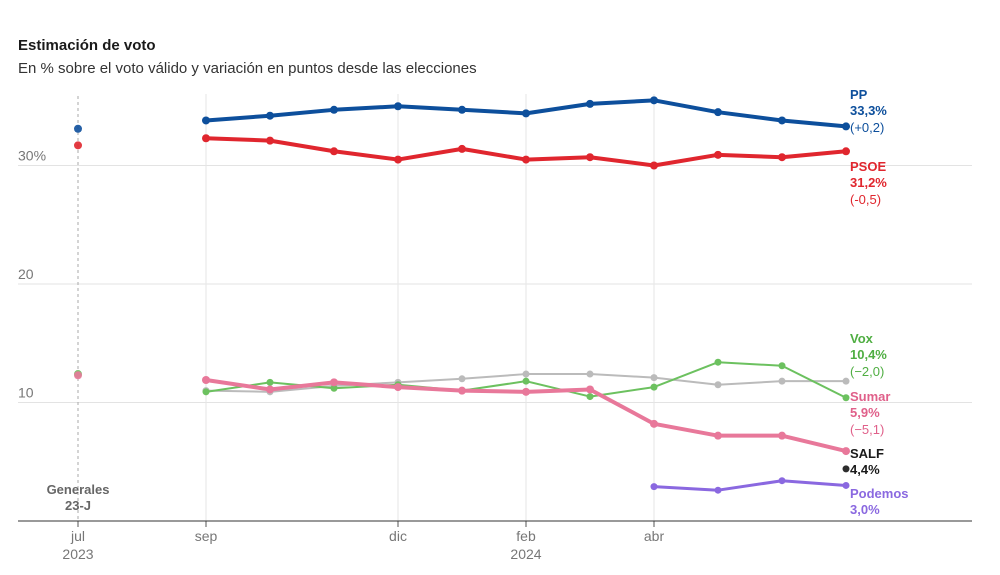  What do you see at coordinates (865, 509) in the screenshot?
I see `label-value-podemos: 3,0%` at bounding box center [865, 509].